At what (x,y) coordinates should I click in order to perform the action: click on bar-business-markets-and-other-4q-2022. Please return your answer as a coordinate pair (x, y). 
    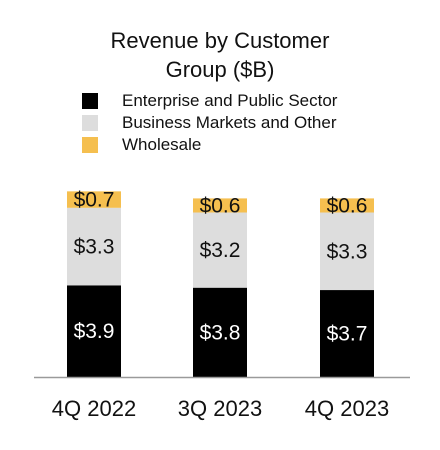
    Looking at the image, I should click on (94, 246).